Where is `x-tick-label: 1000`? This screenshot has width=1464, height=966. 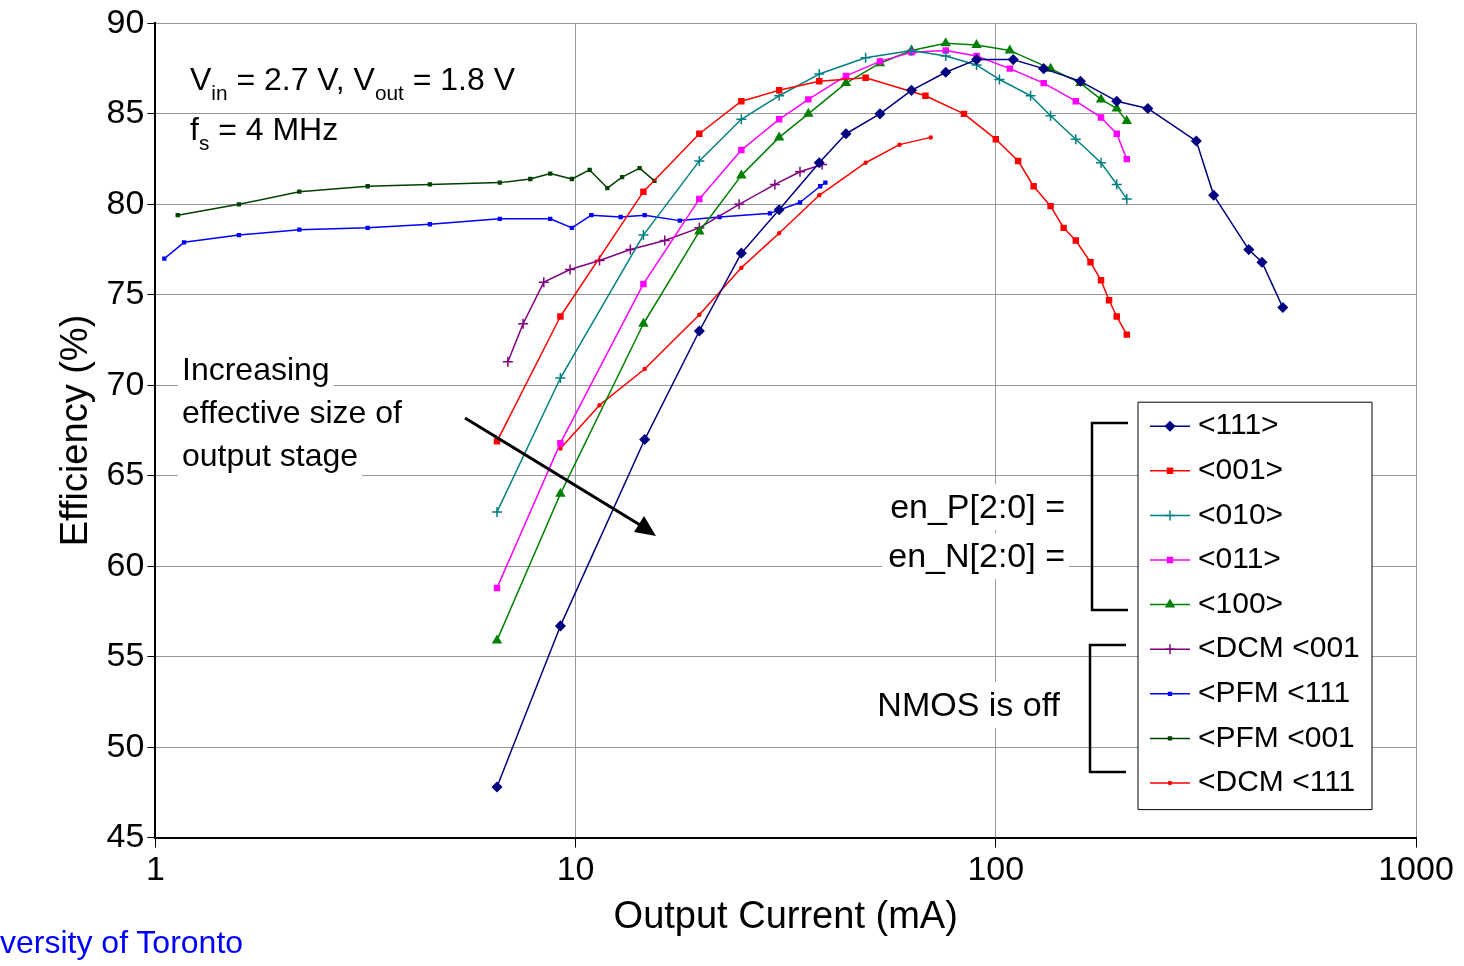 x-tick-label: 1000 is located at coordinates (1416, 868).